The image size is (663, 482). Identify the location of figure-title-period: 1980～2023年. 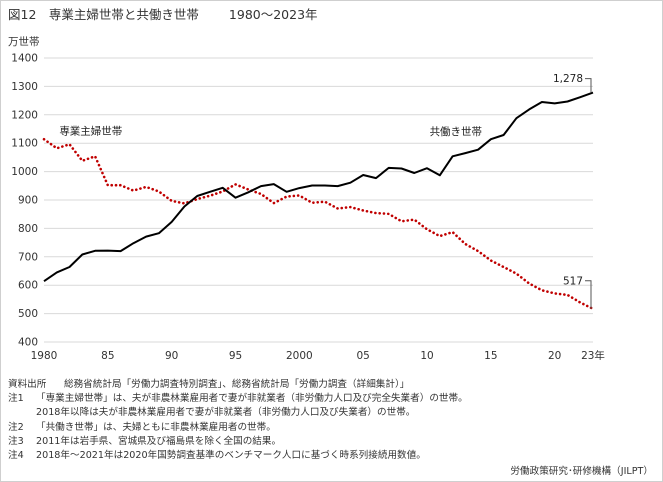
(273, 14).